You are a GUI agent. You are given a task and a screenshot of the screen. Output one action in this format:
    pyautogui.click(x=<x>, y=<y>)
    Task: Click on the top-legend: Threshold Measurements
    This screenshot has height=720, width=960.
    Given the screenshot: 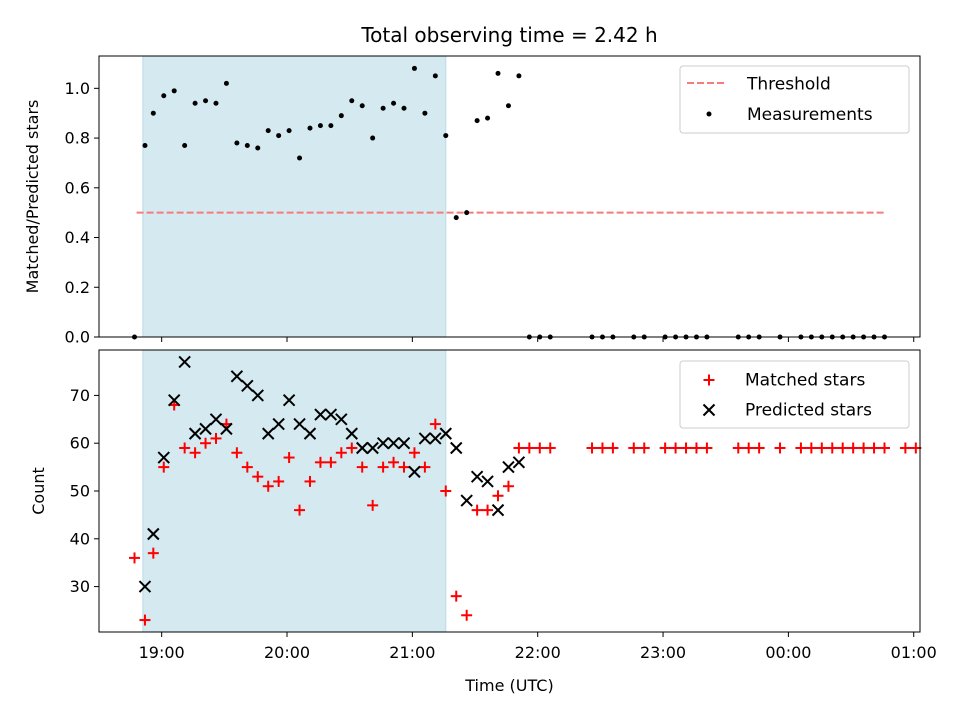 What is the action you would take?
    pyautogui.click(x=794, y=99)
    